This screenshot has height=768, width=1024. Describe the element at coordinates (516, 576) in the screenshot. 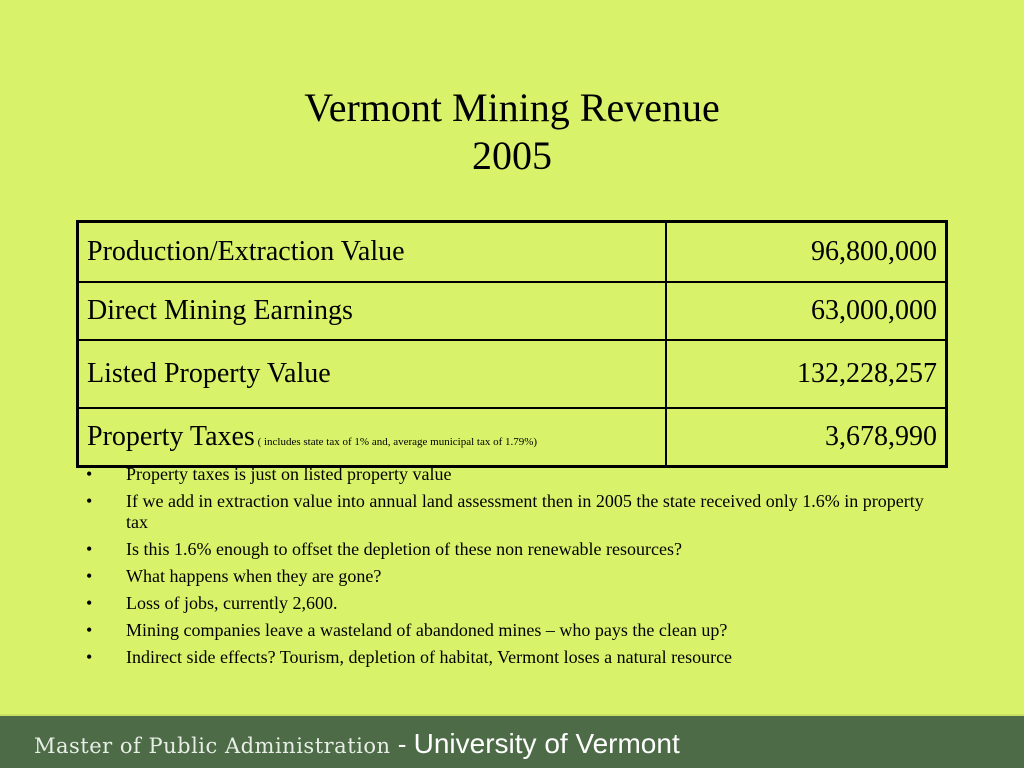

I see `bullet-item: What happens when they are gone?` at that location.